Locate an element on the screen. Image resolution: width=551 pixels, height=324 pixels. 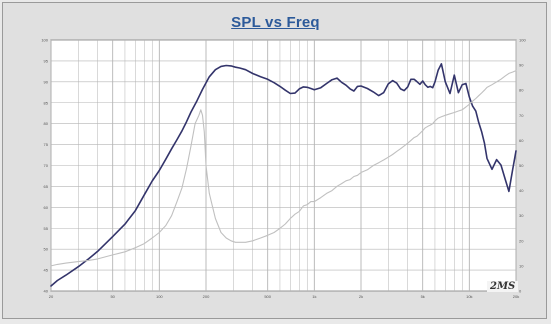
y2-tick-label: 50 is located at coordinates (521, 165).